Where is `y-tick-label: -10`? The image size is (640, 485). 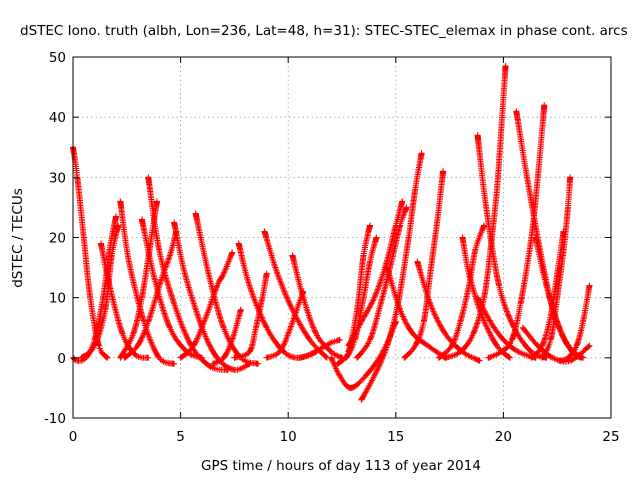
y-tick-label: -10 is located at coordinates (55, 419).